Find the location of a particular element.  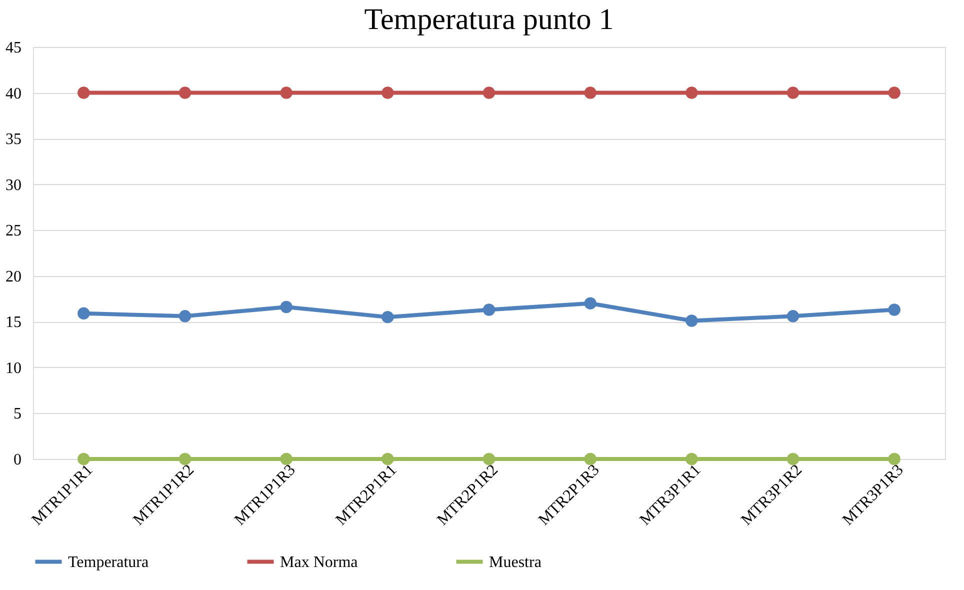

y-tick-label: 40 is located at coordinates (14, 93).